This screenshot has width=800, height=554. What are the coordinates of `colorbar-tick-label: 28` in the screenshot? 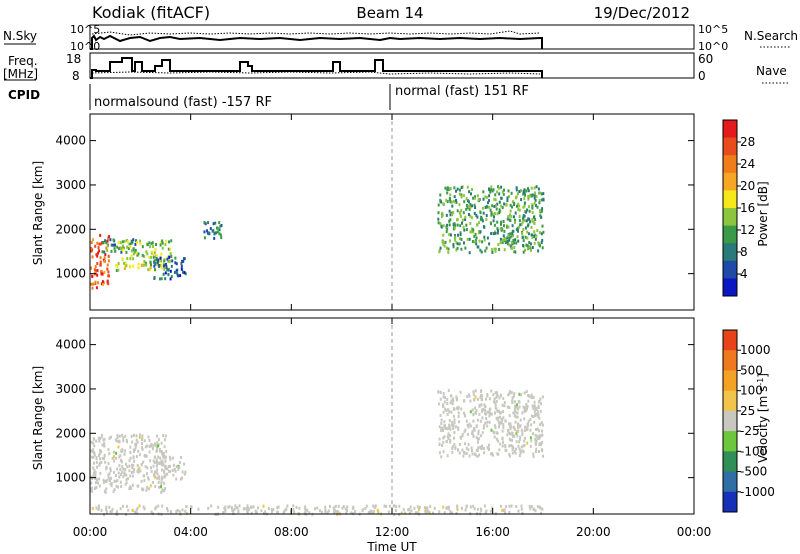 It's located at (747, 142).